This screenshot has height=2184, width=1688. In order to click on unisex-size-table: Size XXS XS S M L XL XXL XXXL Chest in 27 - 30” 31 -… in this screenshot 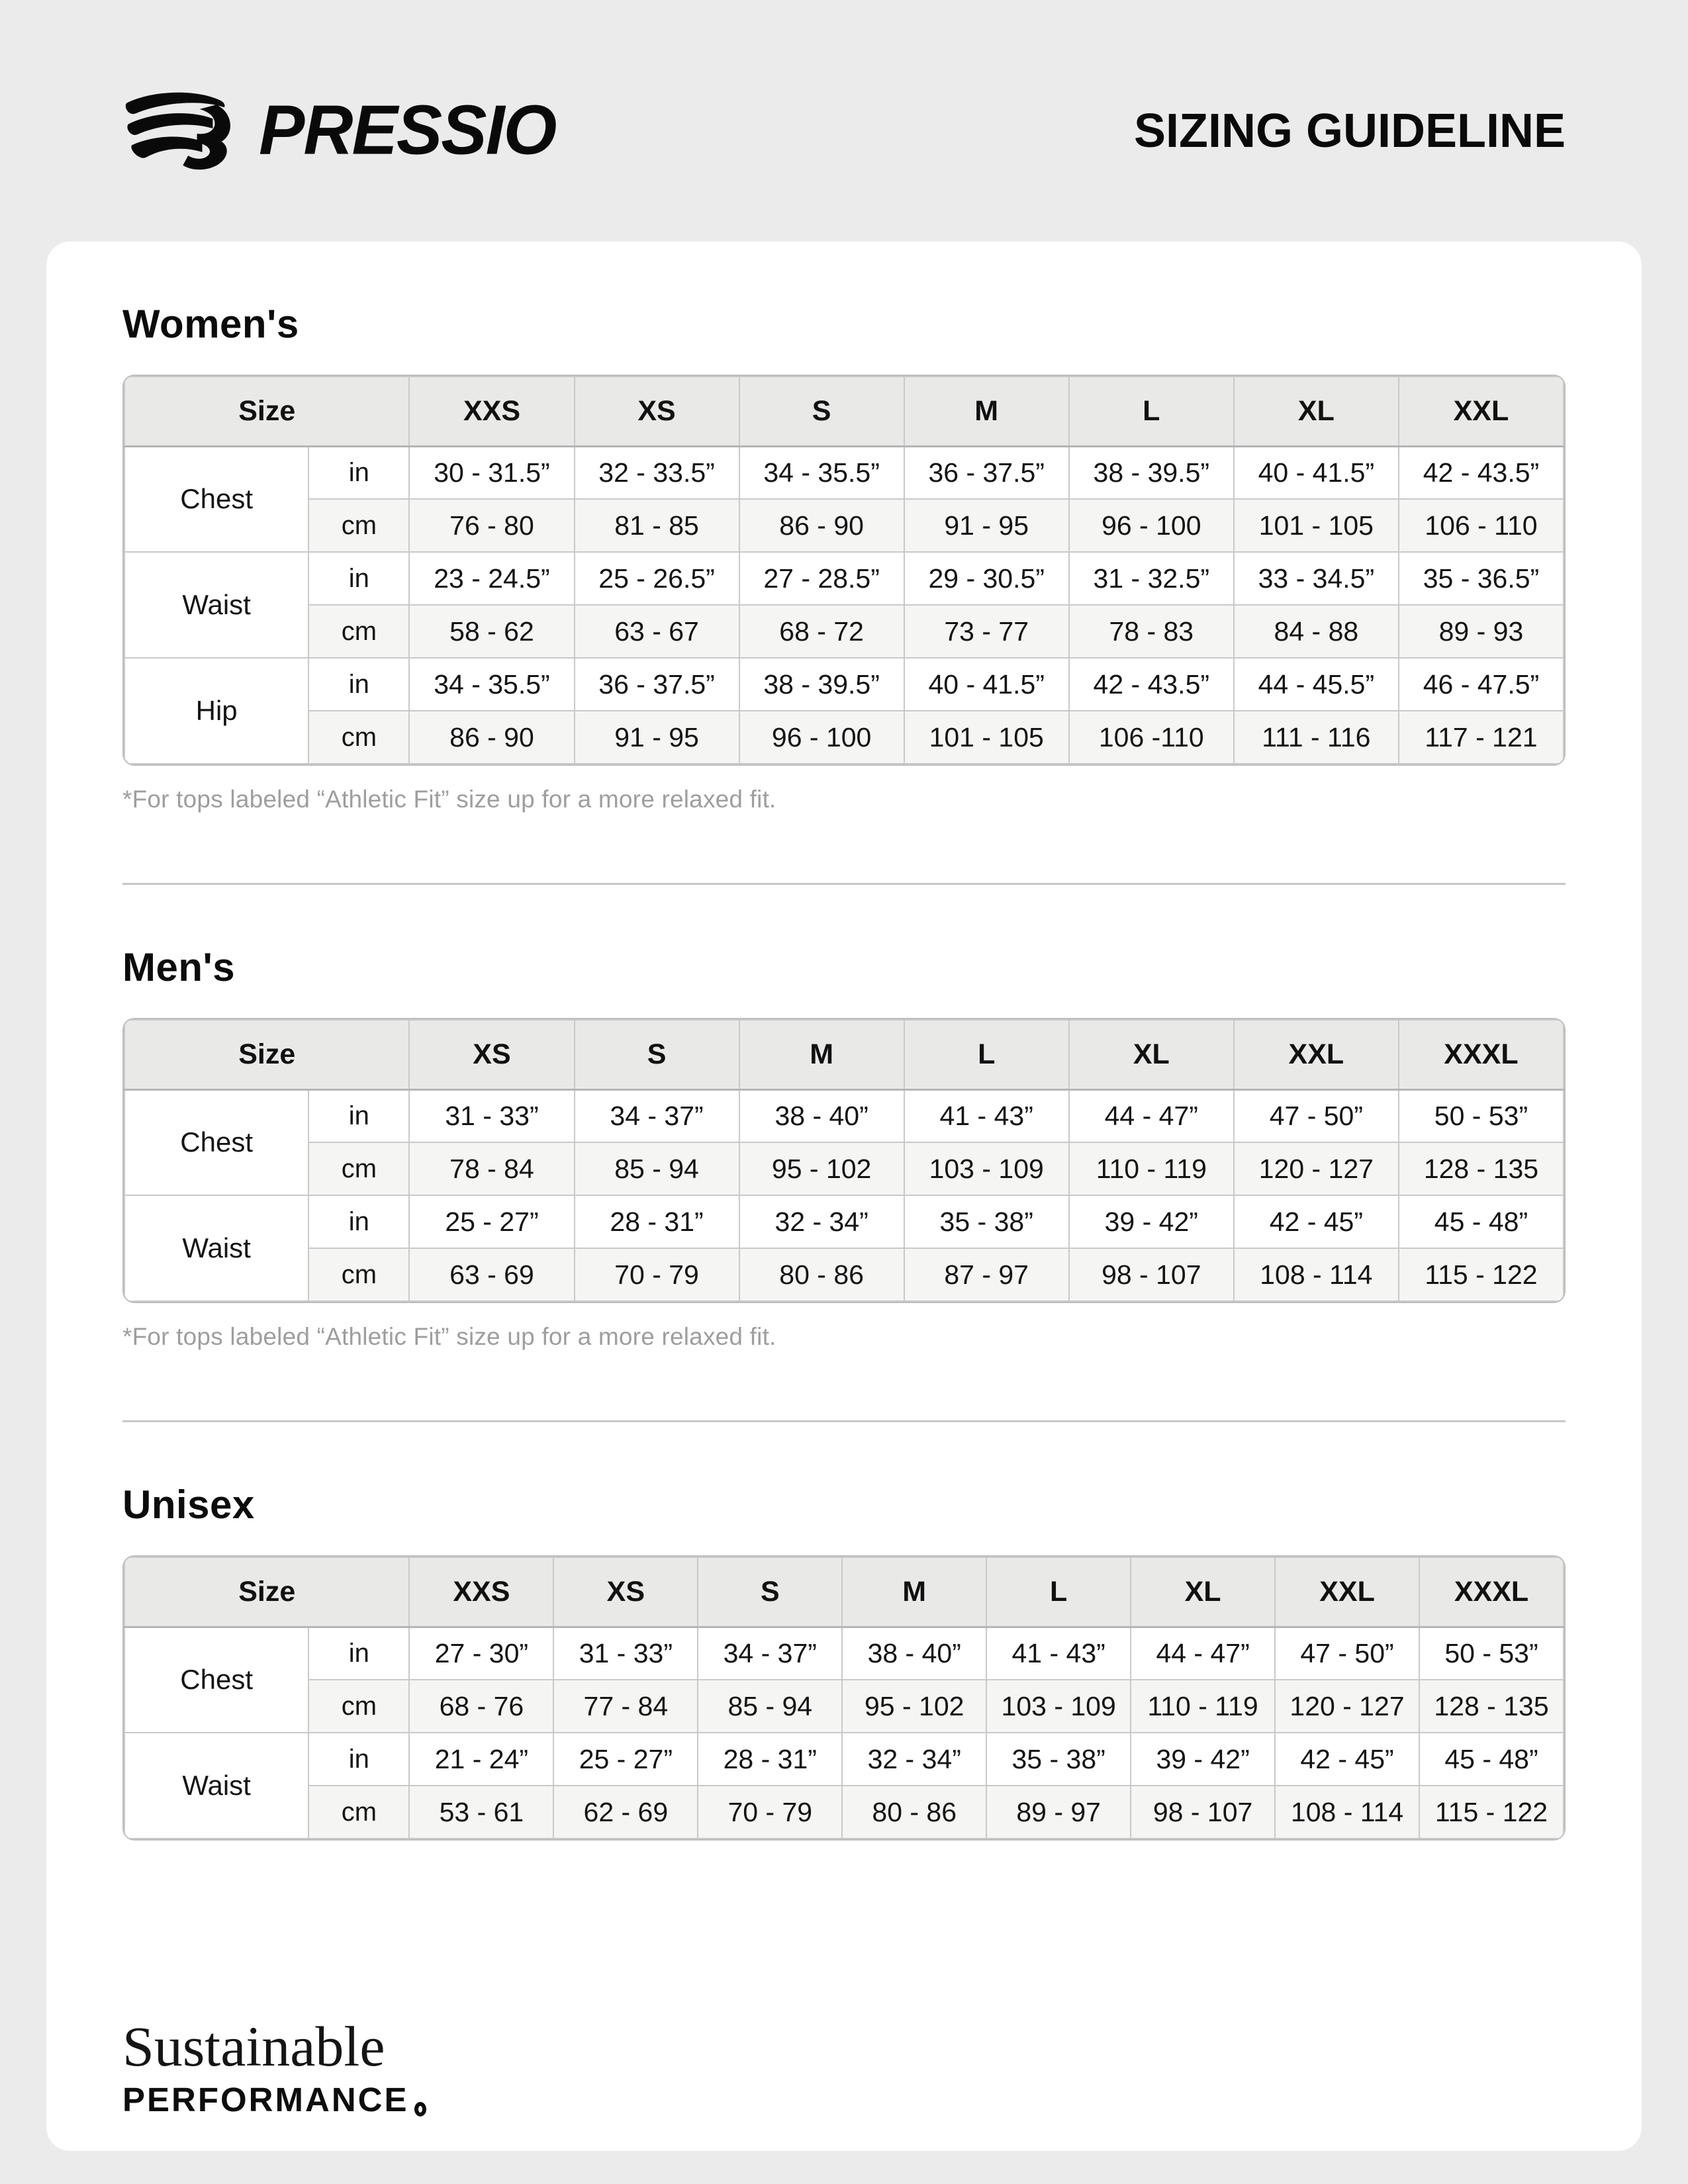, I will do `click(844, 1698)`.